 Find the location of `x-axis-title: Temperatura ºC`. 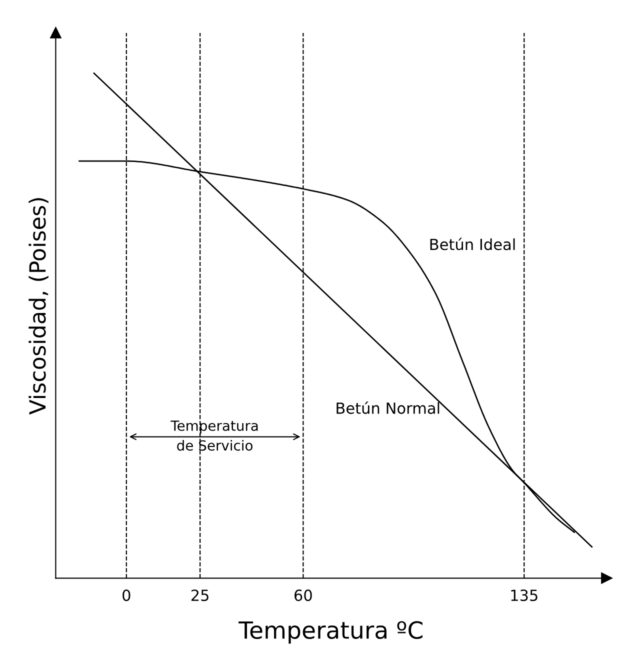

x-axis-title: Temperatura ºC is located at coordinates (330, 632).